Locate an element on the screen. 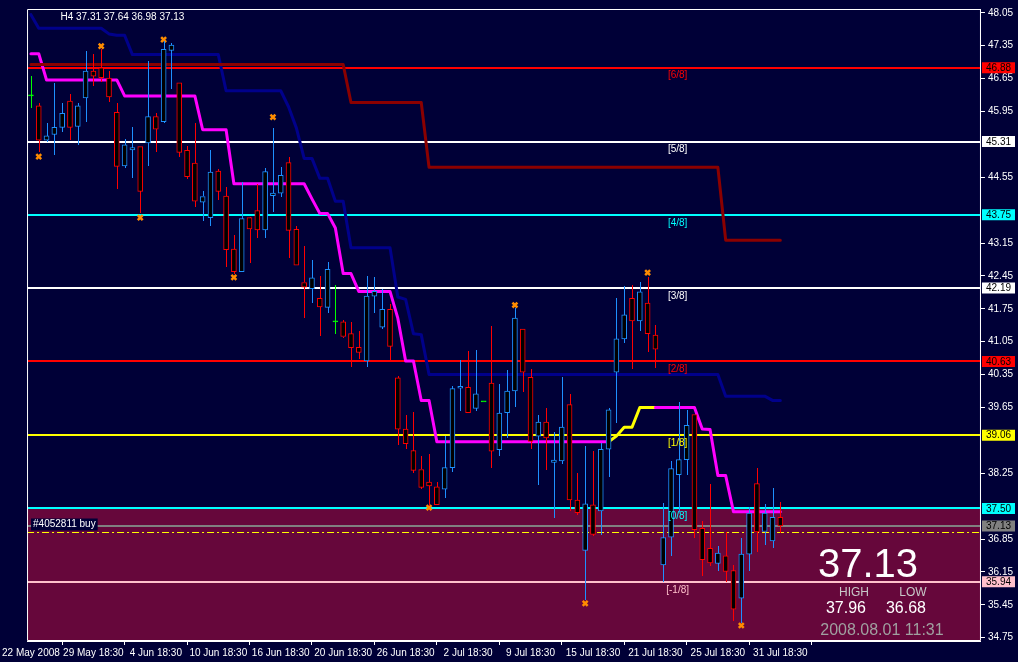 This screenshot has width=1018, height=662. x-tick-label: 26 Jun 18:30 is located at coordinates (405, 652).